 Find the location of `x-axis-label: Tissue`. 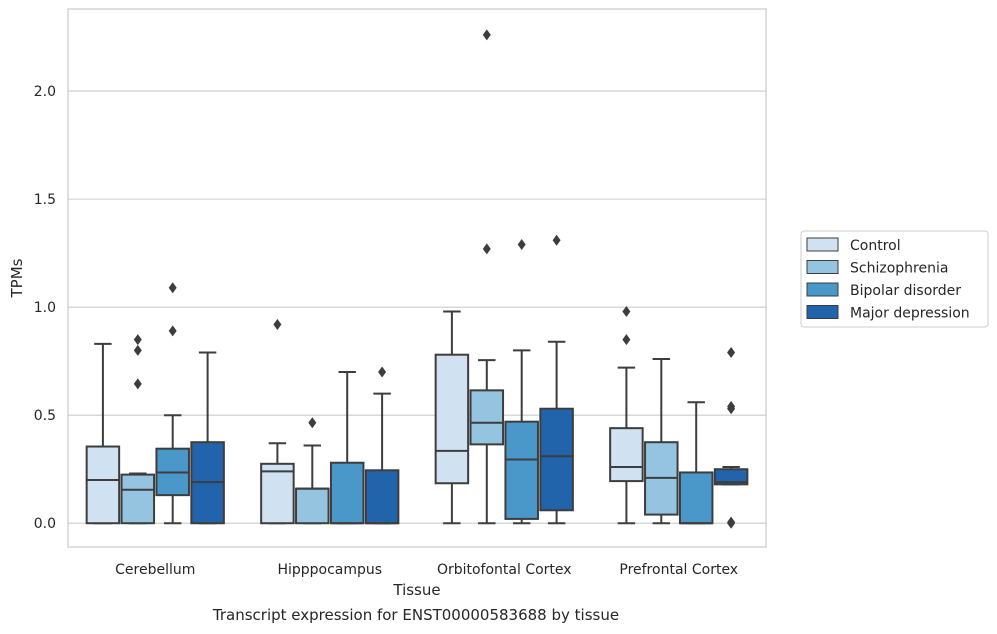

x-axis-label: Tissue is located at coordinates (416, 590).